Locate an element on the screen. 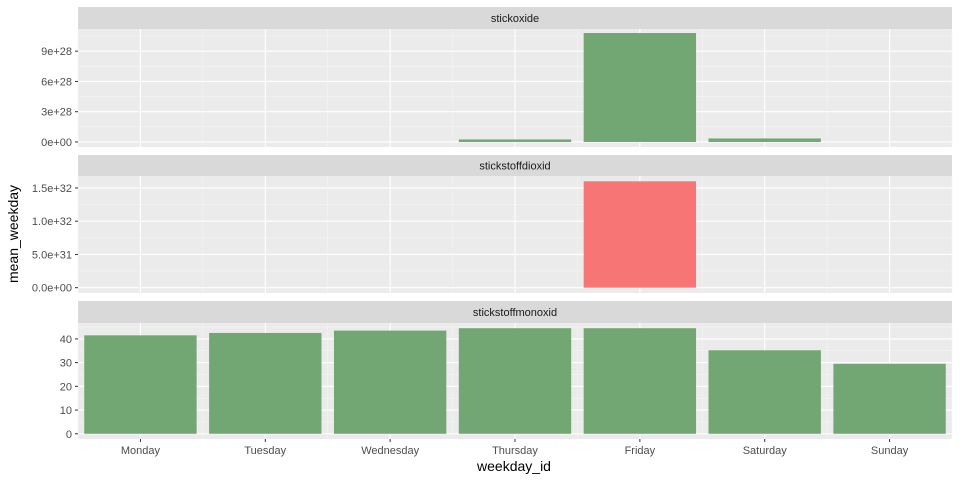 The image size is (960, 480). bar-stickstoffmonoxid-friday is located at coordinates (640, 381).